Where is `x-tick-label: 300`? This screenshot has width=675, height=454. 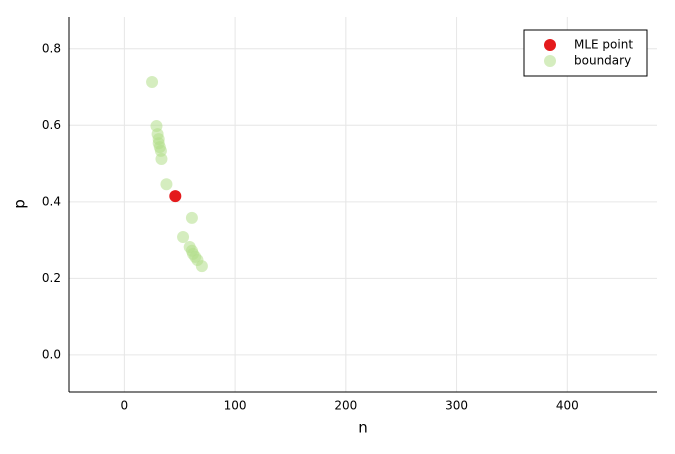 x-tick-label: 300 is located at coordinates (456, 406).